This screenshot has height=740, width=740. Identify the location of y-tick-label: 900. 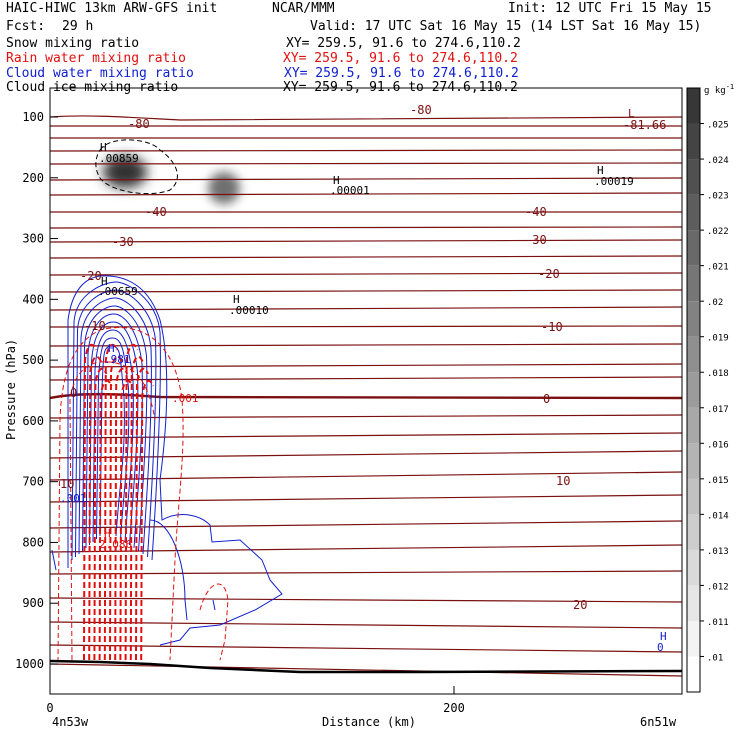
(33, 603).